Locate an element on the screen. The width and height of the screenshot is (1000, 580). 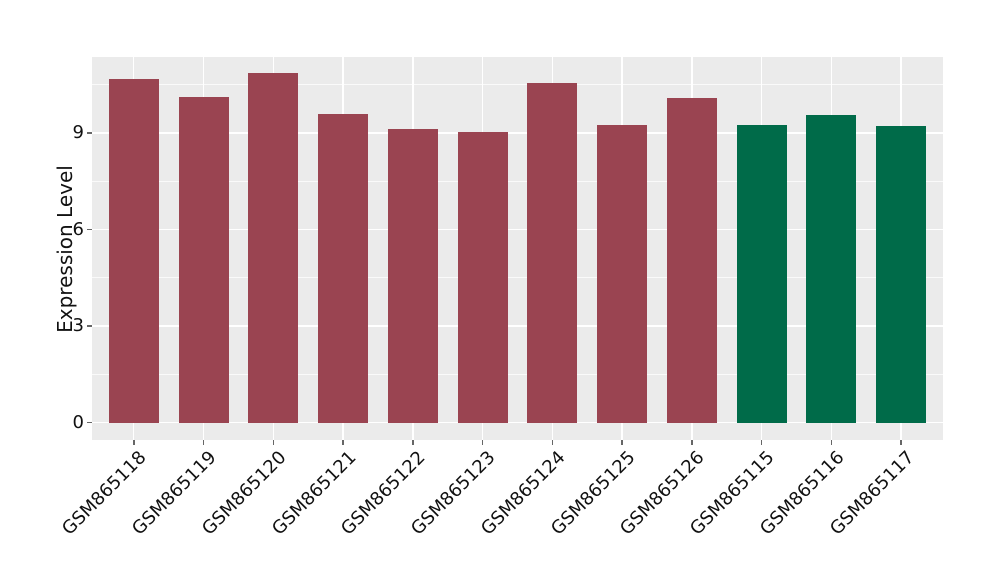
y-tick-label: 0 is located at coordinates (78, 422).